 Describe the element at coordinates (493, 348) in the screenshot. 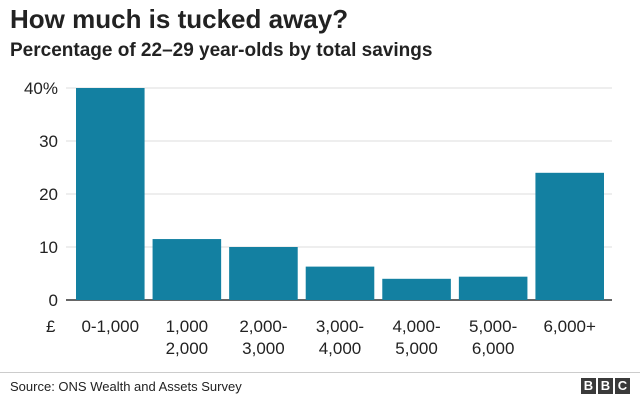

I see `x-tick-label: 6,000` at that location.